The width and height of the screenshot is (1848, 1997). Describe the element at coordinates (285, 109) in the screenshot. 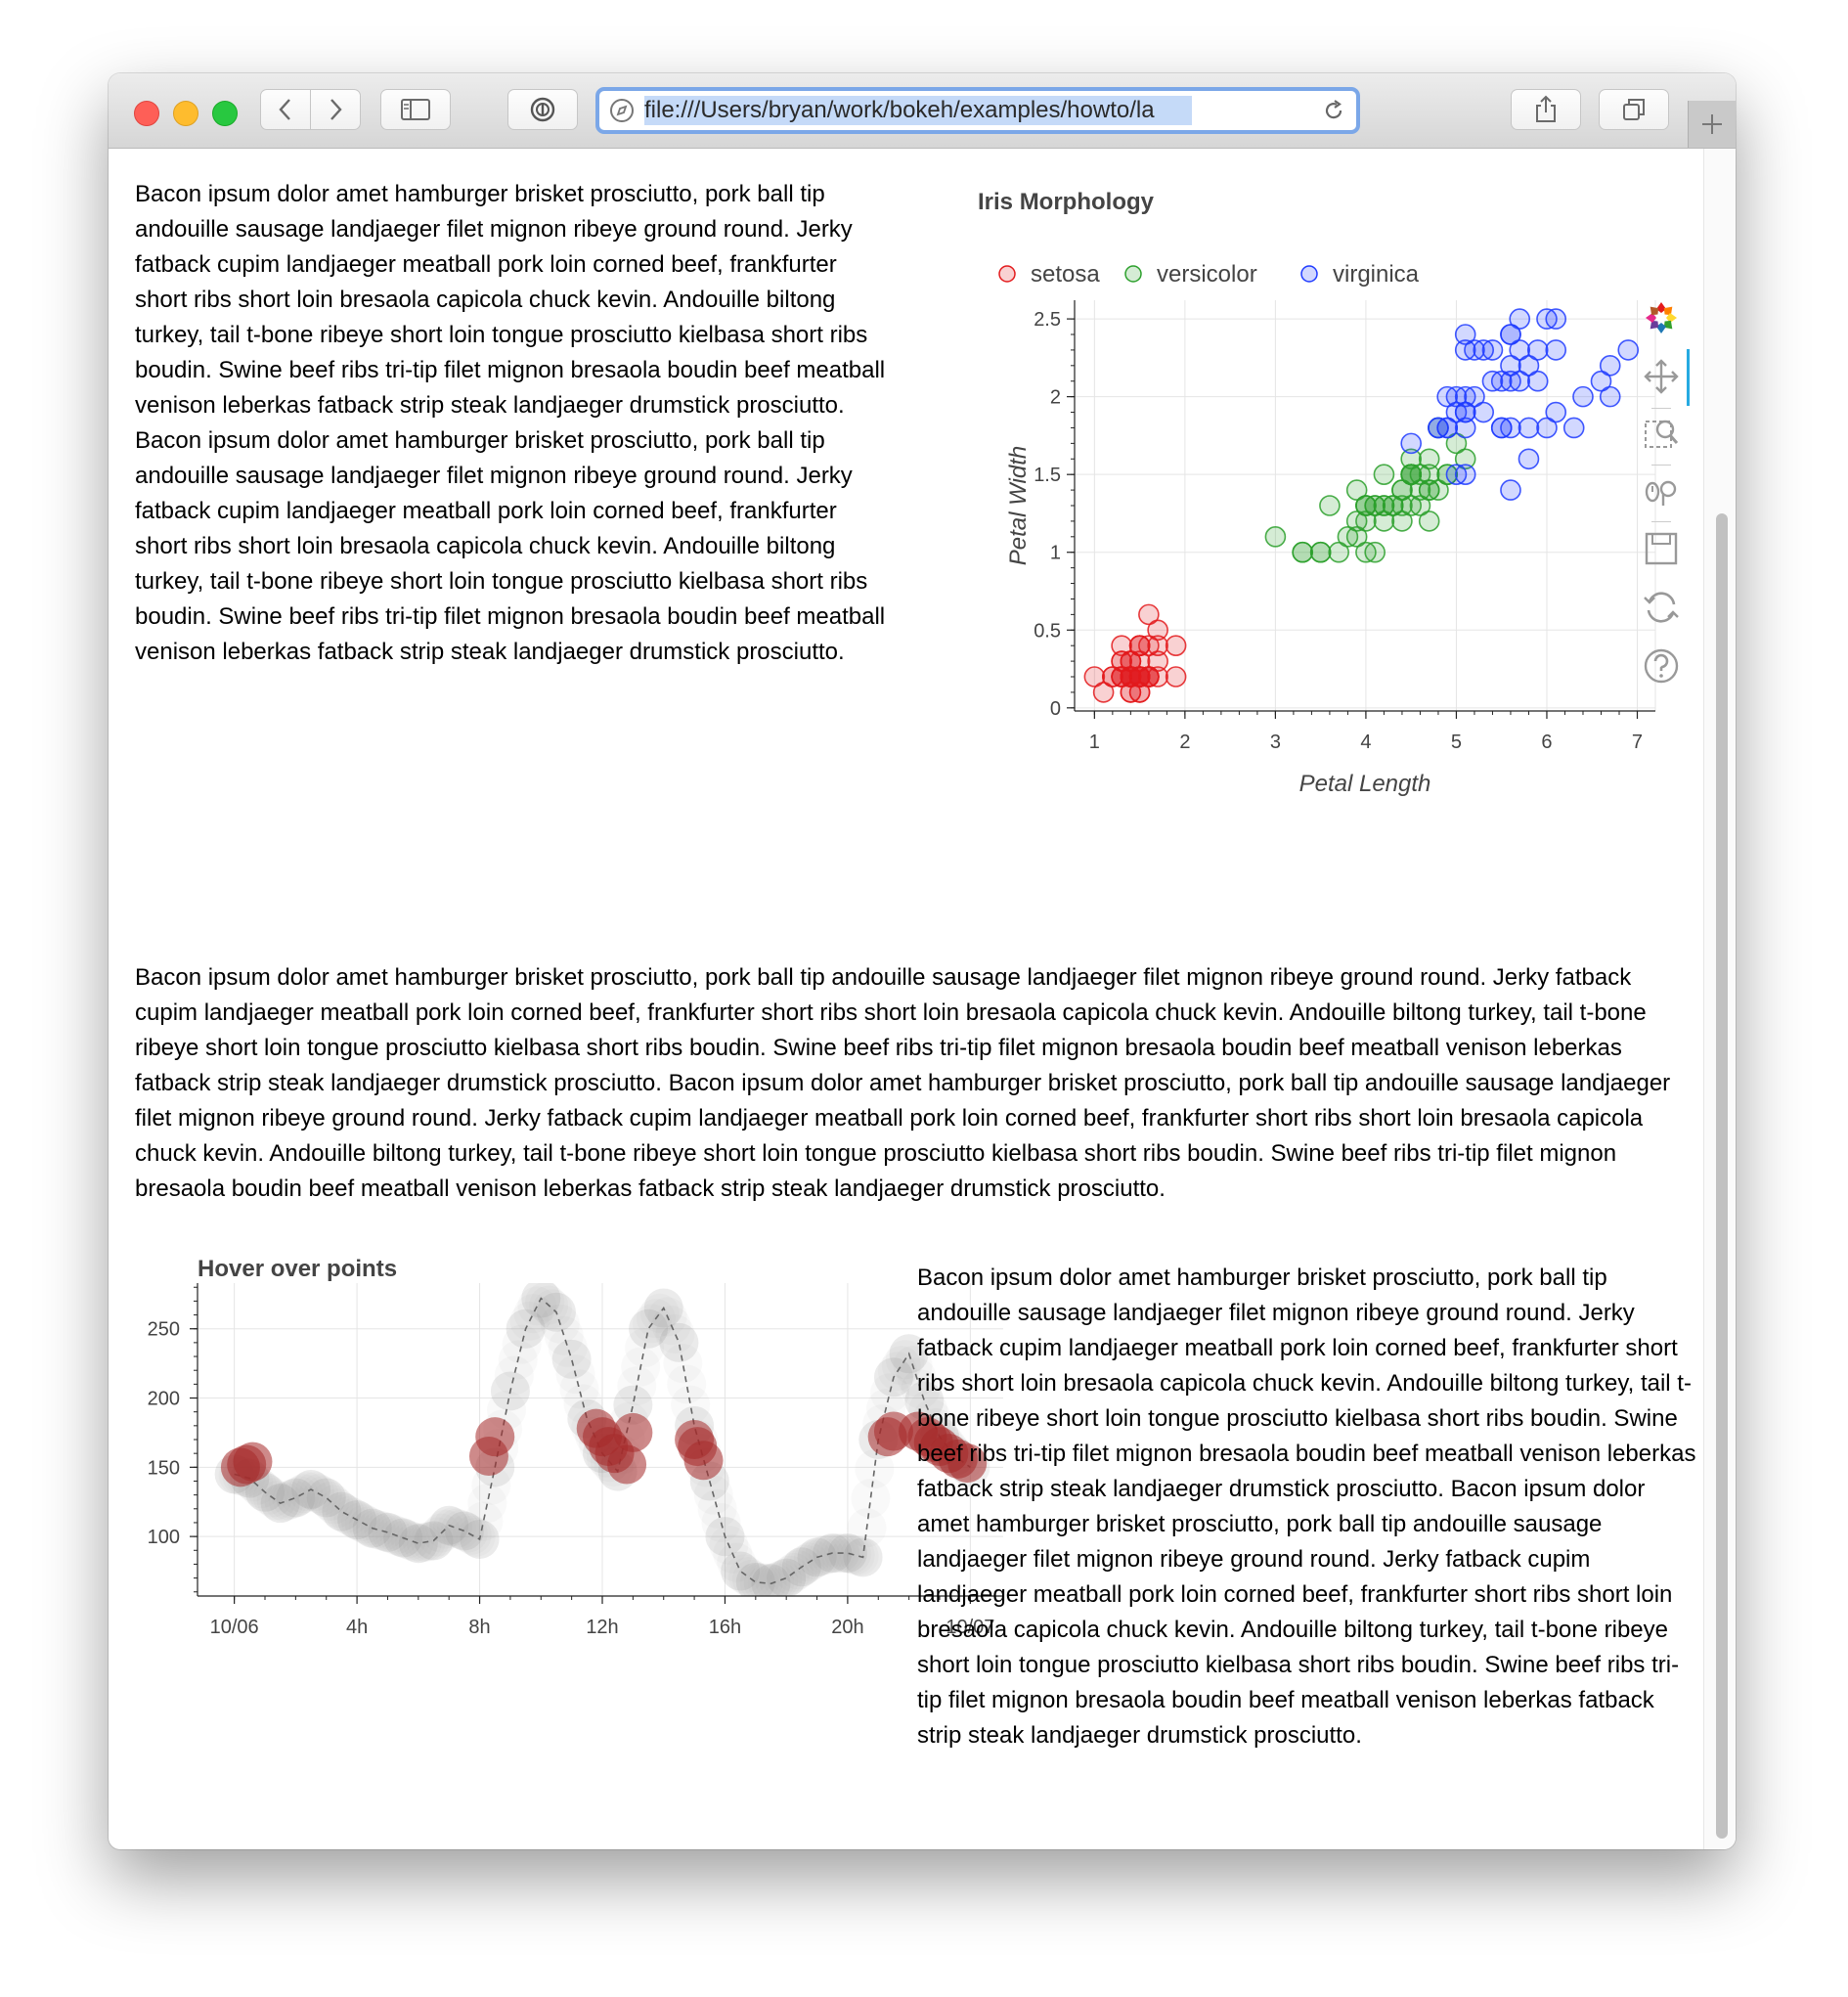

I see `back-button` at that location.